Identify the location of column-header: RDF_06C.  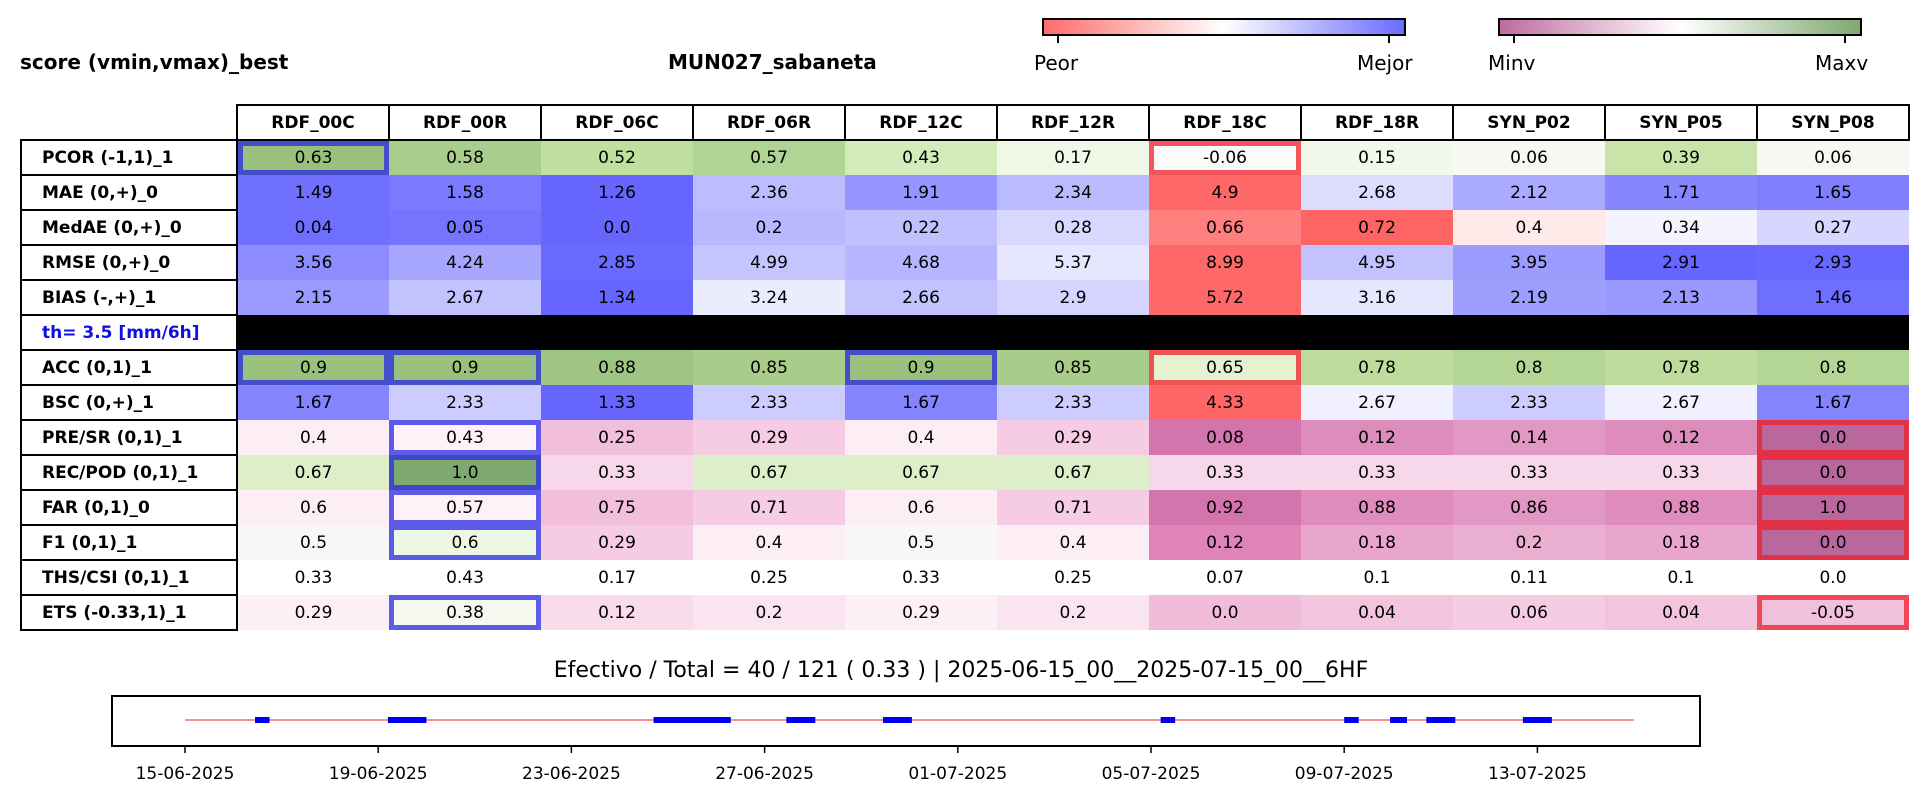
(617, 122).